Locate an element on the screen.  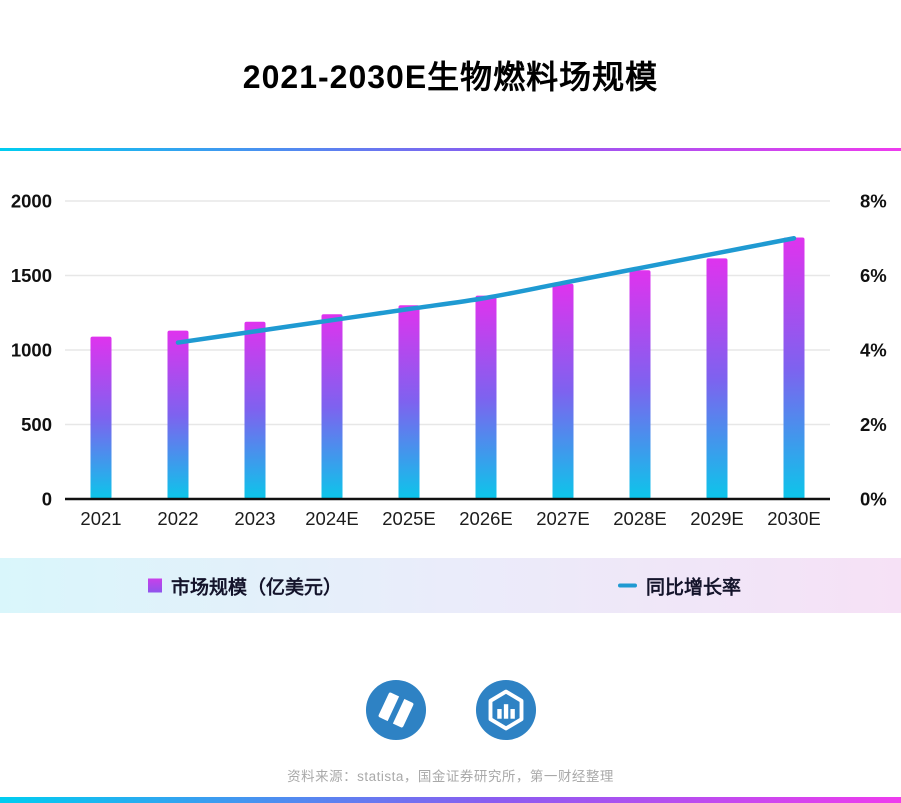
bar-2021 is located at coordinates (101, 417).